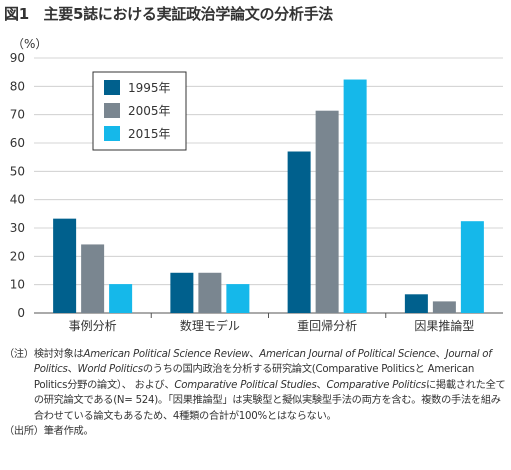  Describe the element at coordinates (24, 432) in the screenshot. I see `source-label: （出所）` at that location.